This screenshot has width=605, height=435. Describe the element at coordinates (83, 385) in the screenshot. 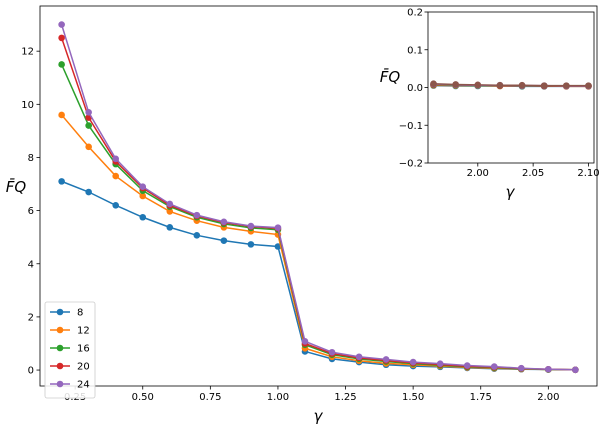

I see `legend-entry-label: 24` at that location.